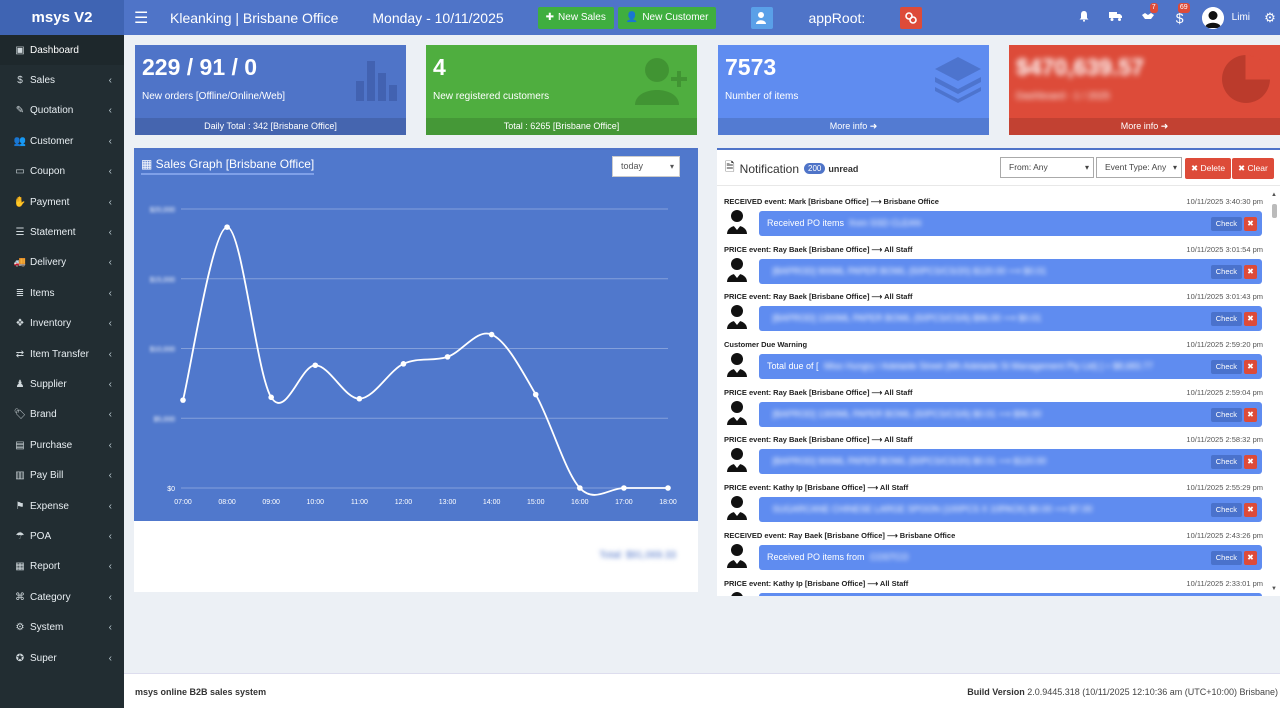  I want to click on sidebar-item-label: Delivery, so click(48, 263).